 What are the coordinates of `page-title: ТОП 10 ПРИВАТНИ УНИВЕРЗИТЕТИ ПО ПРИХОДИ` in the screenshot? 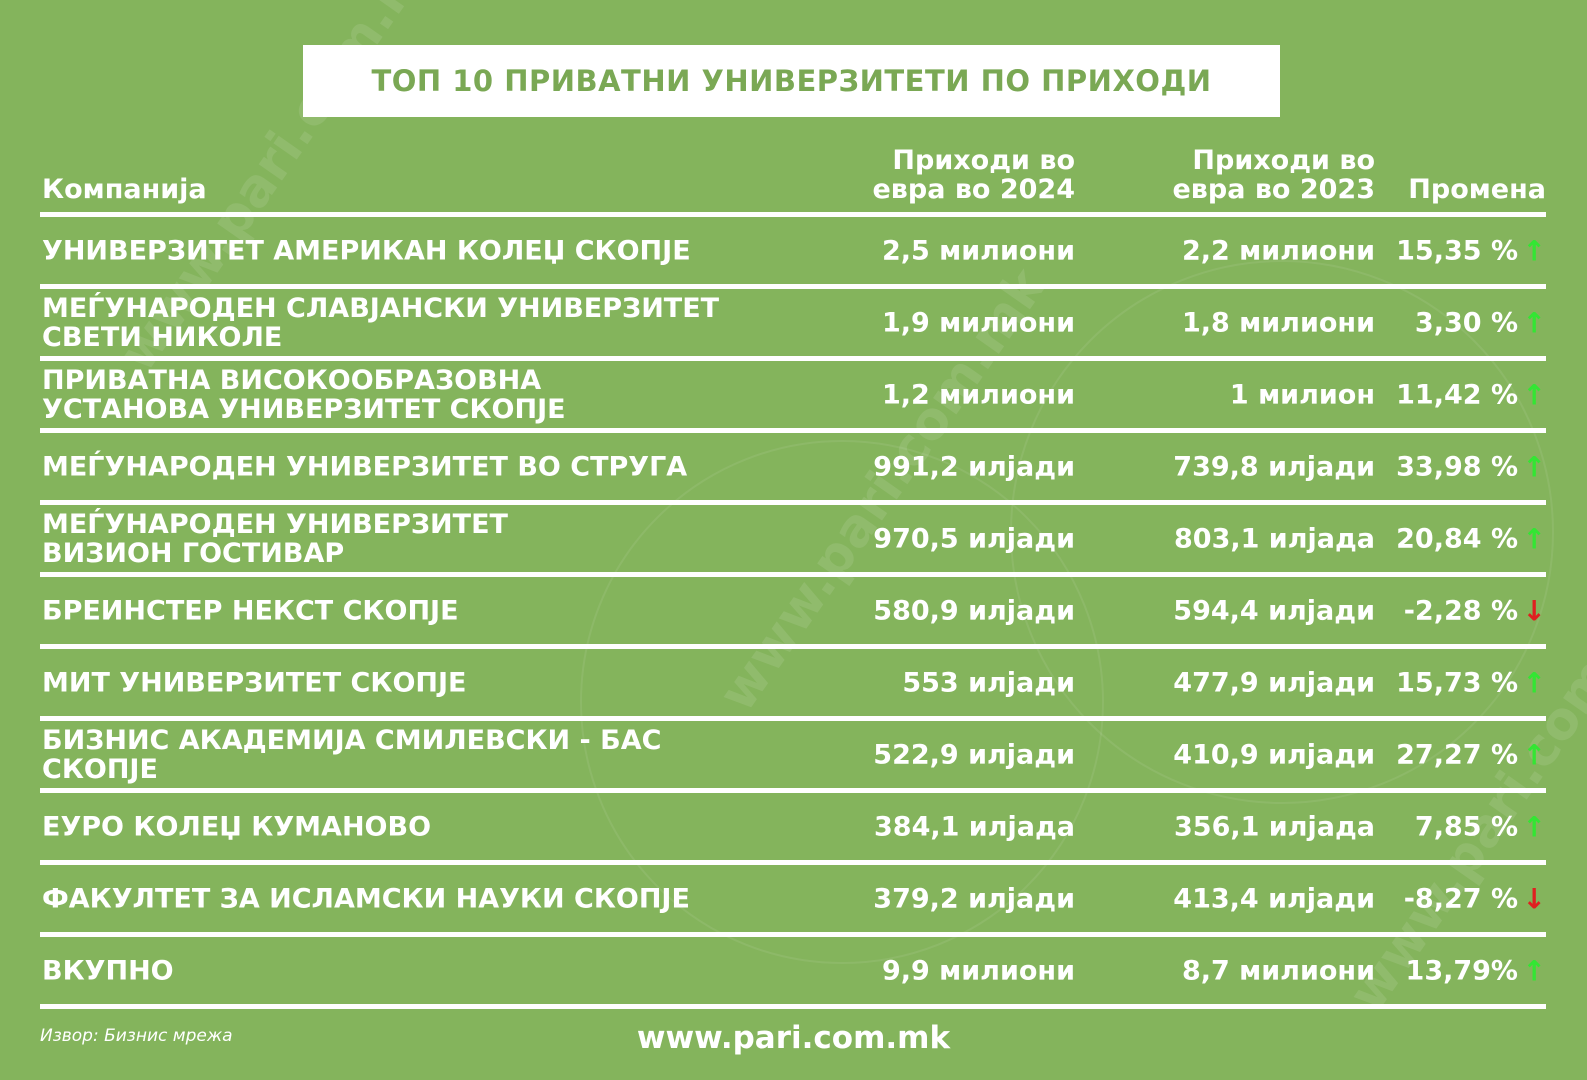 It's located at (791, 81).